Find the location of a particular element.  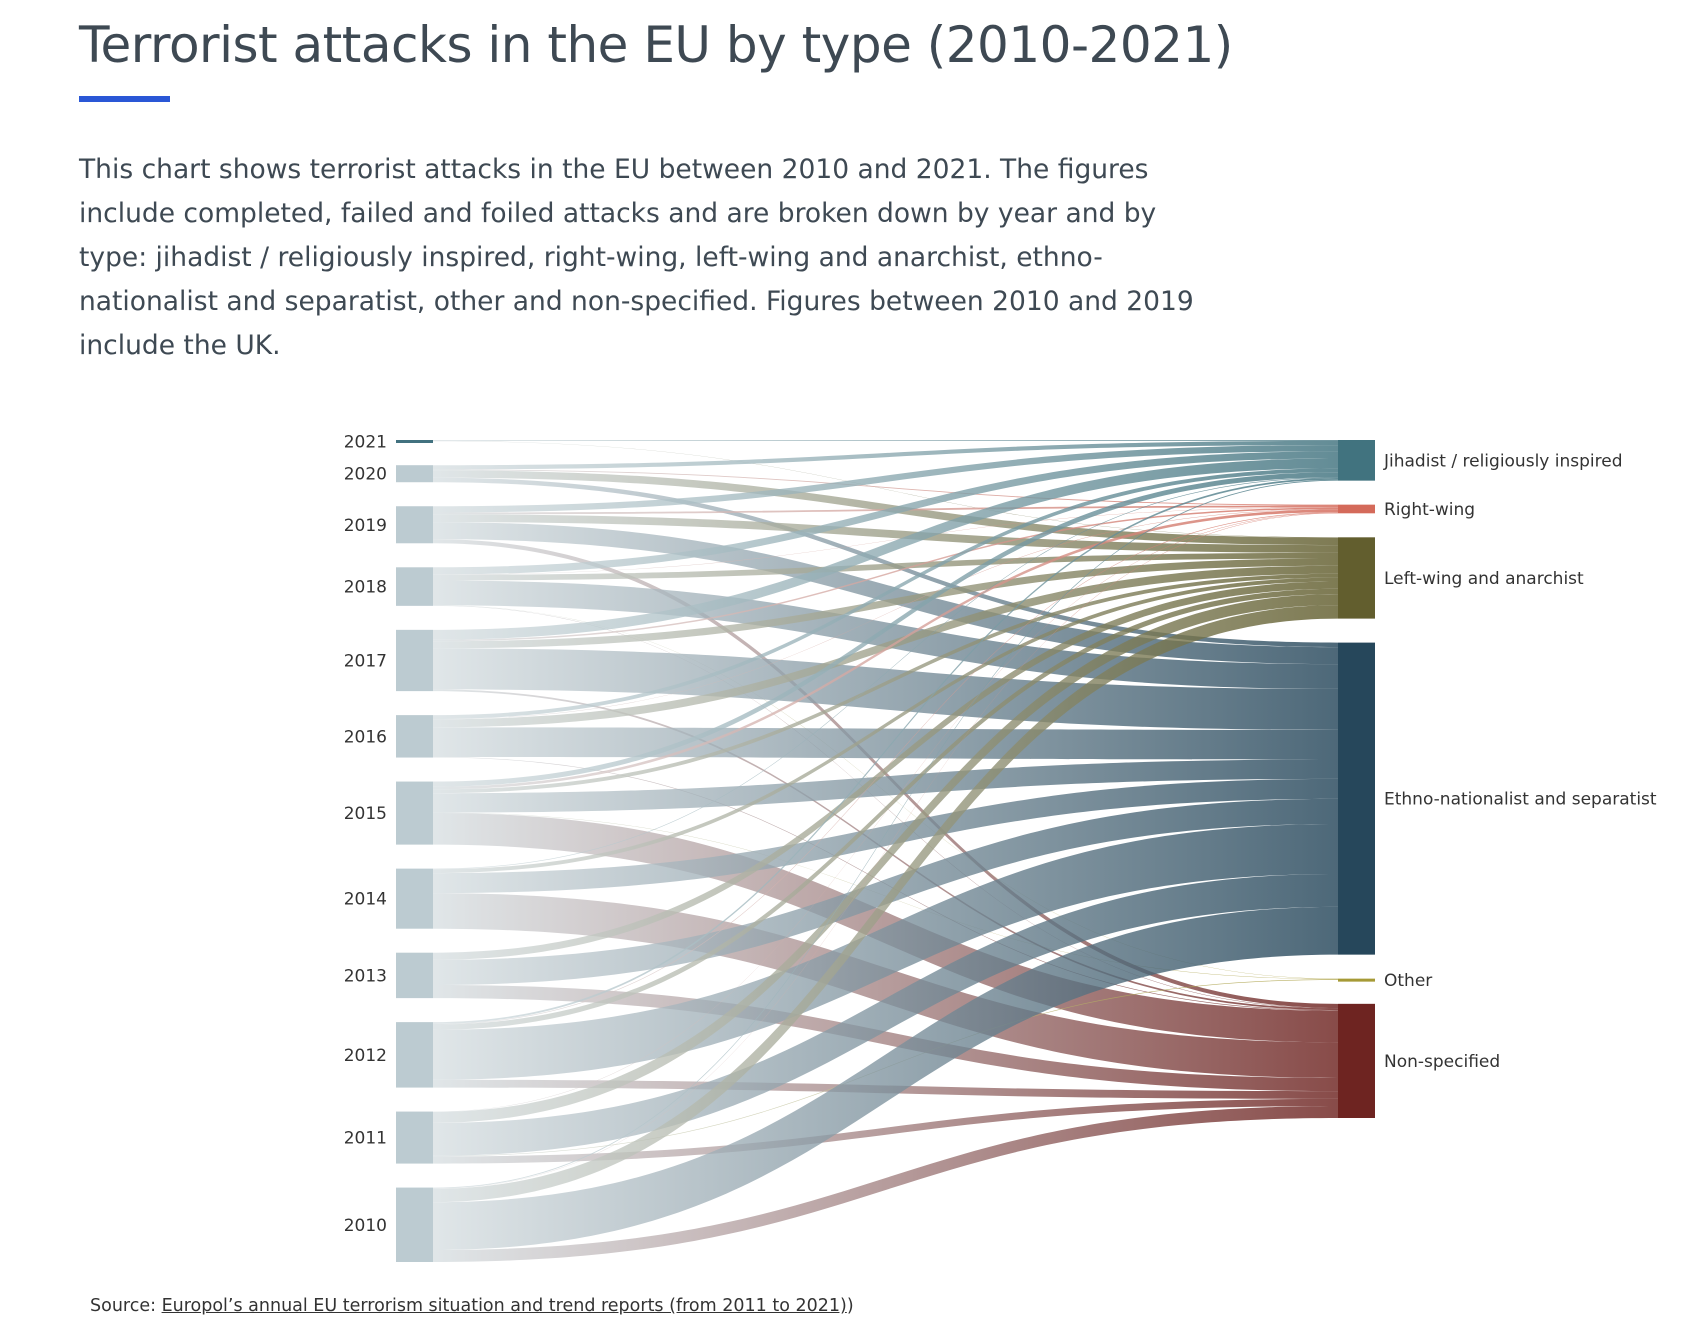

year-label-2017: 2017 is located at coordinates (365, 661).